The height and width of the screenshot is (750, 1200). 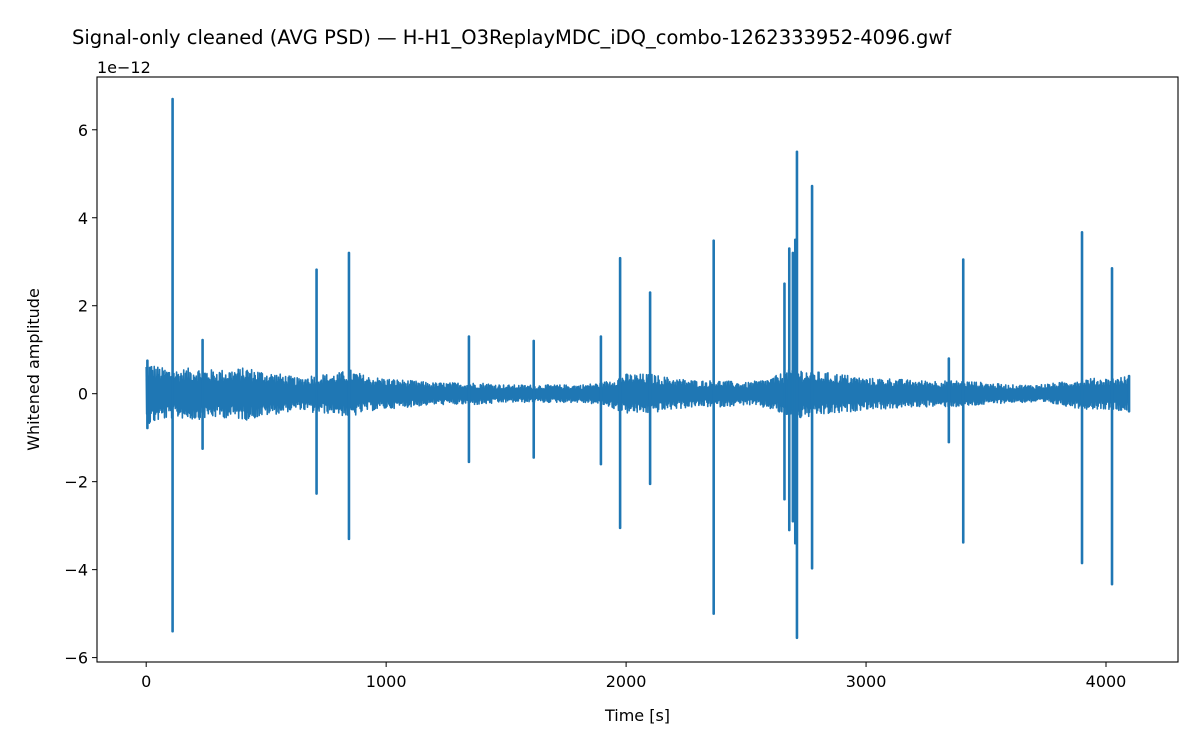 I want to click on y-tick-label: 2, so click(x=83, y=306).